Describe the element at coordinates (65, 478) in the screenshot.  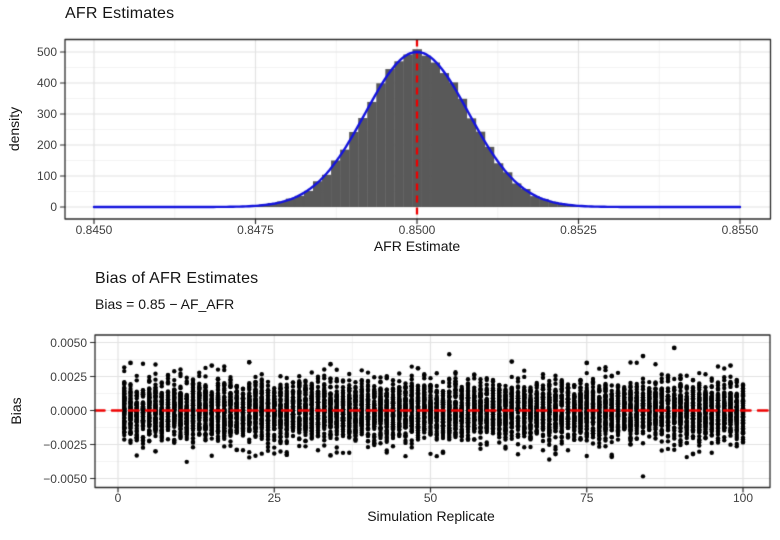
I see `plot2-y-tick-label: −0.0050` at that location.